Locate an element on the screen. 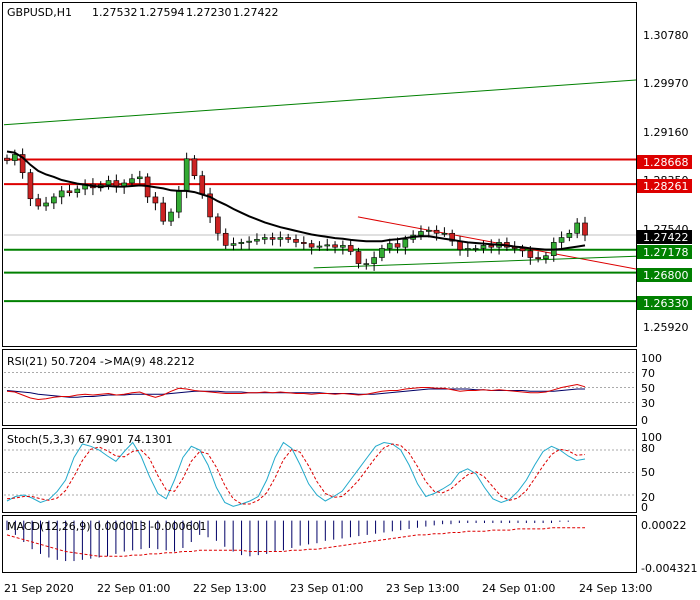  rsi-axis-label: 0 is located at coordinates (644, 420).